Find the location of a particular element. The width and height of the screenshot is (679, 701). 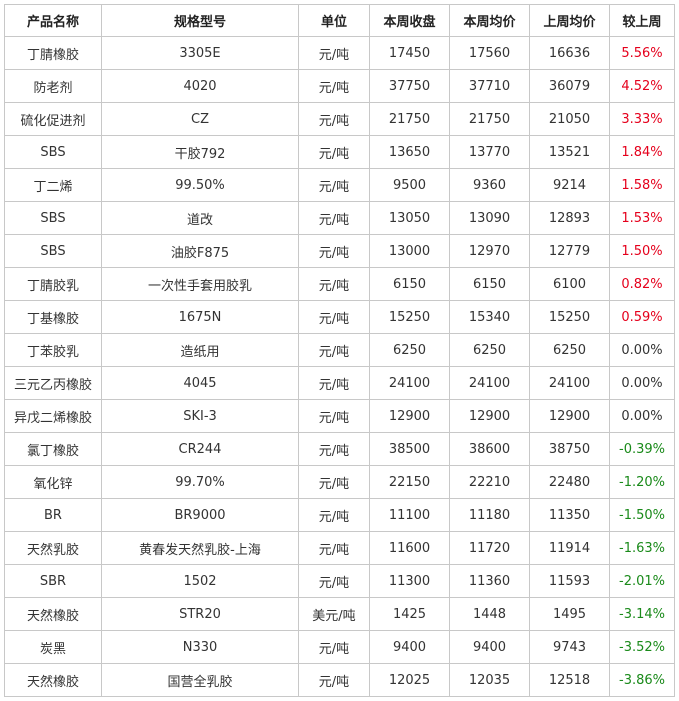

cell-avg: 11180 is located at coordinates (489, 515).